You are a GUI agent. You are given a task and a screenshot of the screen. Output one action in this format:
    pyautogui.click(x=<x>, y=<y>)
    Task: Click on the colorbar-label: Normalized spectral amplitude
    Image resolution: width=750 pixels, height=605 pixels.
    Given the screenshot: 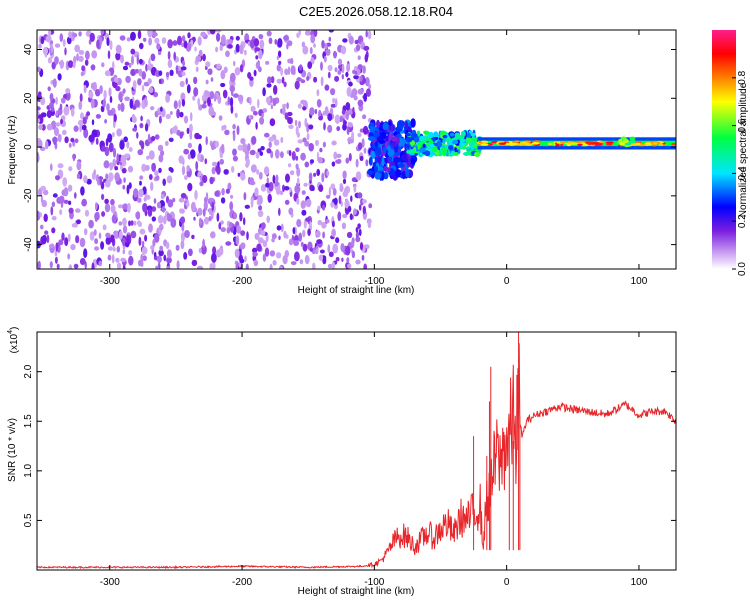 What is the action you would take?
    pyautogui.click(x=743, y=149)
    